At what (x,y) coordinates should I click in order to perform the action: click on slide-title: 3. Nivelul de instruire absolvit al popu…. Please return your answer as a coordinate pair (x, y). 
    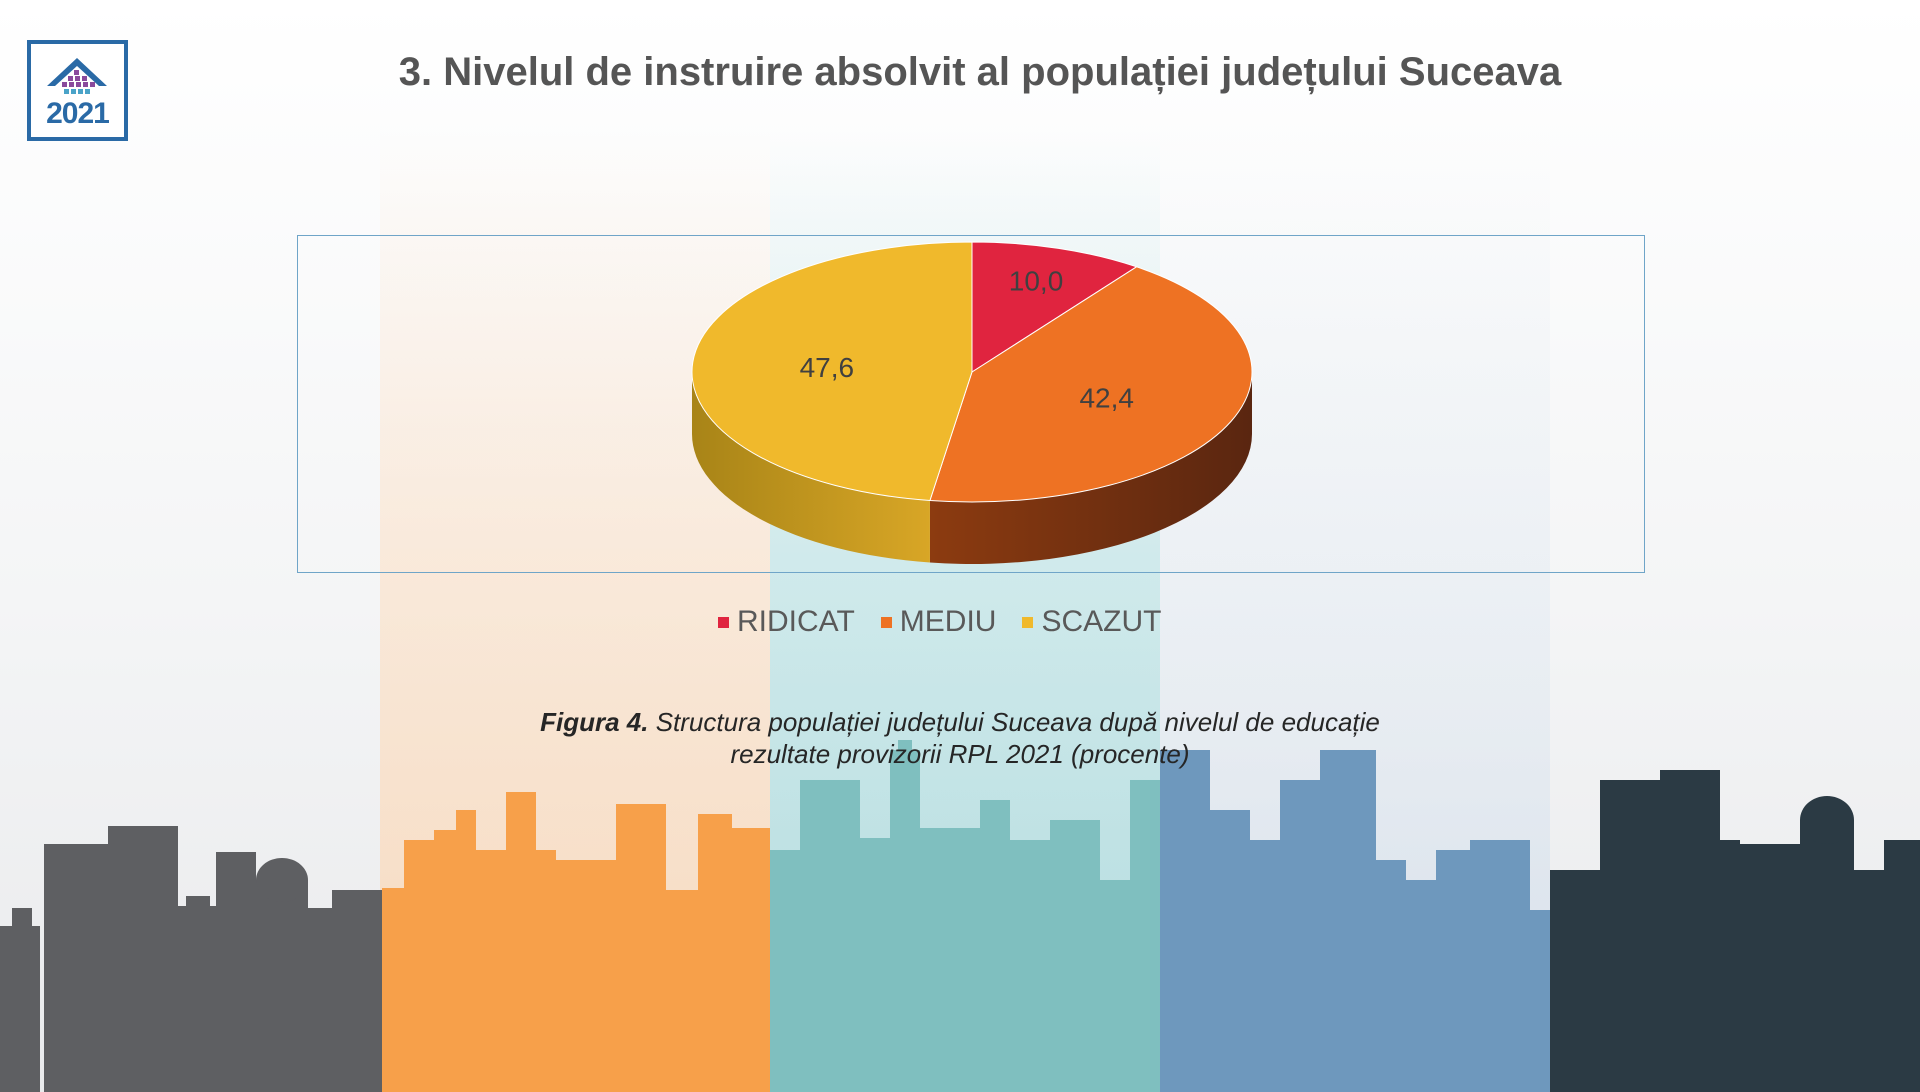
    Looking at the image, I should click on (980, 72).